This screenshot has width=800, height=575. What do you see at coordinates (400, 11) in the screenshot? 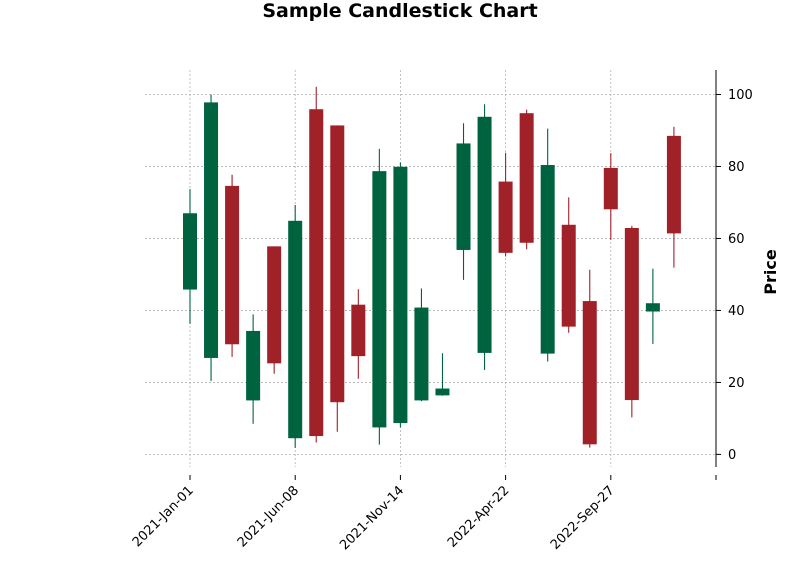
I see `chart-title: Sample Candlestick Chart` at bounding box center [400, 11].